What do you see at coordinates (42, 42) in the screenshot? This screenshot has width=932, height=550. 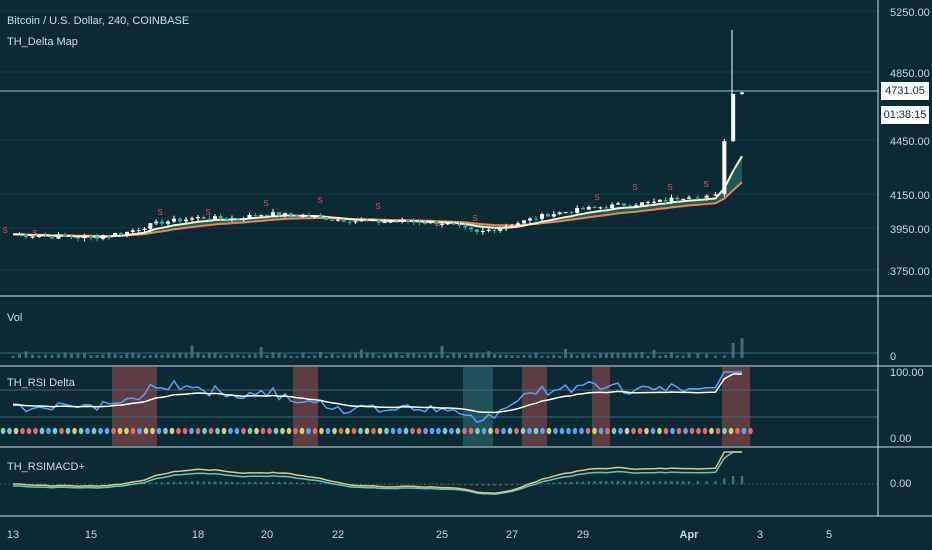 I see `overlay-indicator-title: TH_Delta Map` at bounding box center [42, 42].